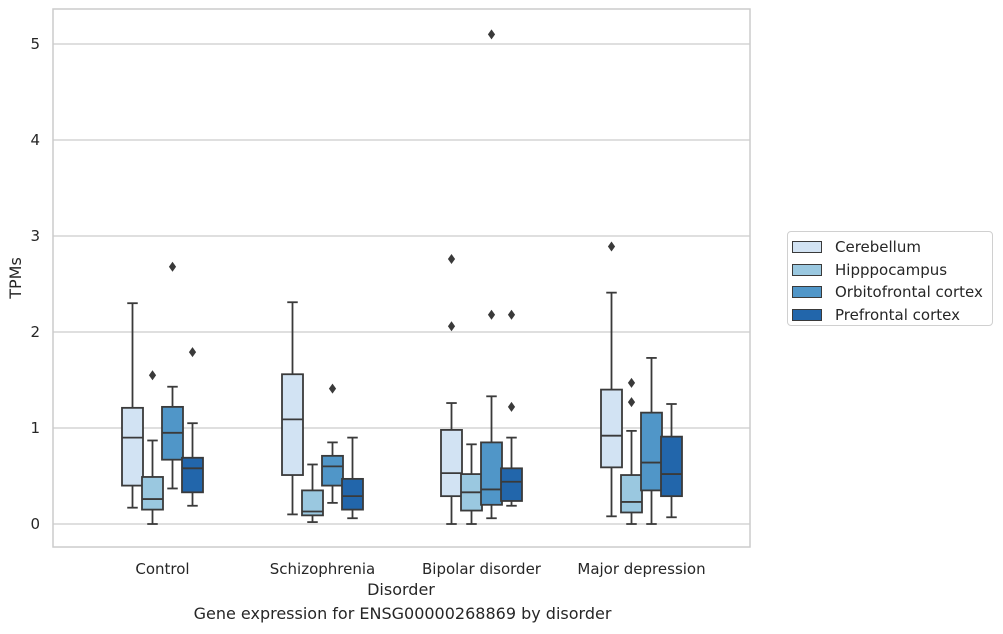 This screenshot has height=634, width=1003. What do you see at coordinates (897, 314) in the screenshot?
I see `legend-label-3: Prefrontal cortex` at bounding box center [897, 314].